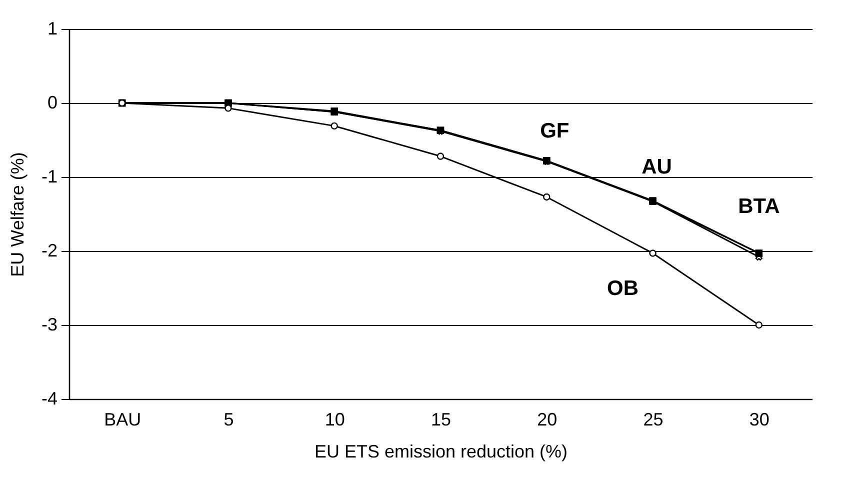 The image size is (848, 498). I want to click on y-axis-title: EU Welfare (%), so click(17, 214).